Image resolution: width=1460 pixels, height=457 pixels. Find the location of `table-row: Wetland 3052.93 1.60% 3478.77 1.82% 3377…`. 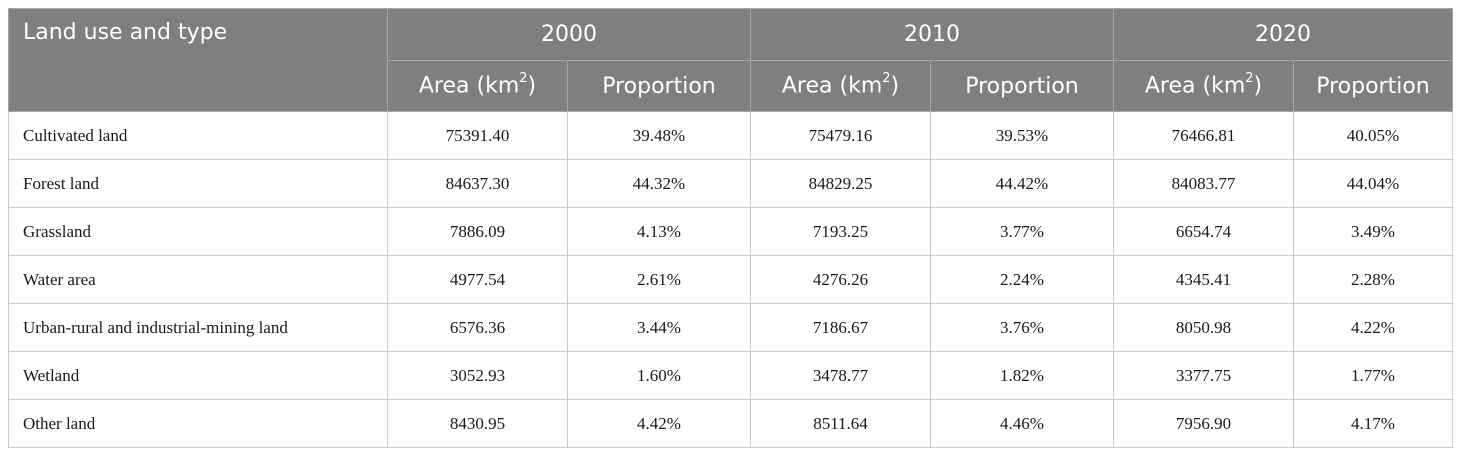

table-row: Wetland 3052.93 1.60% 3478.77 1.82% 3377… is located at coordinates (730, 375).